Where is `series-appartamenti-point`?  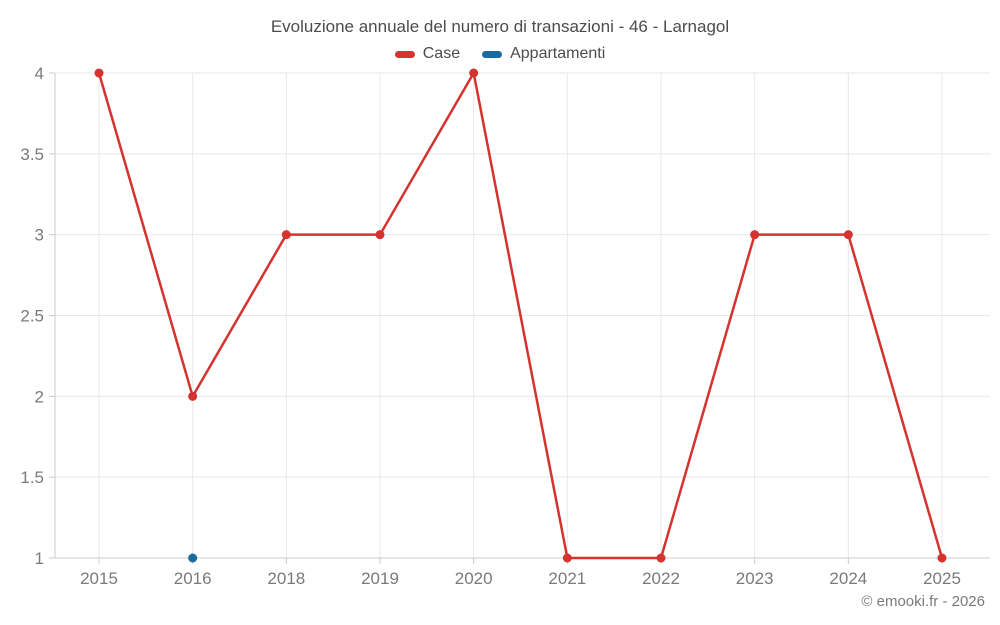
series-appartamenti-point is located at coordinates (193, 558).